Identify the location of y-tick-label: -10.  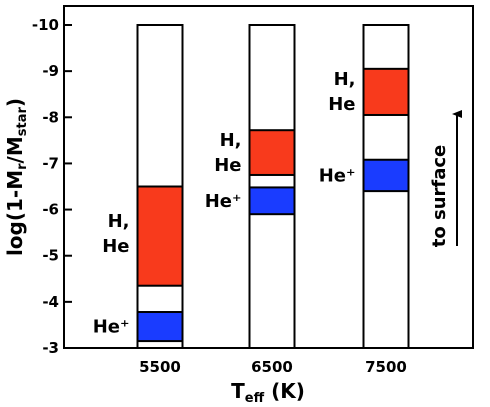
(45, 25).